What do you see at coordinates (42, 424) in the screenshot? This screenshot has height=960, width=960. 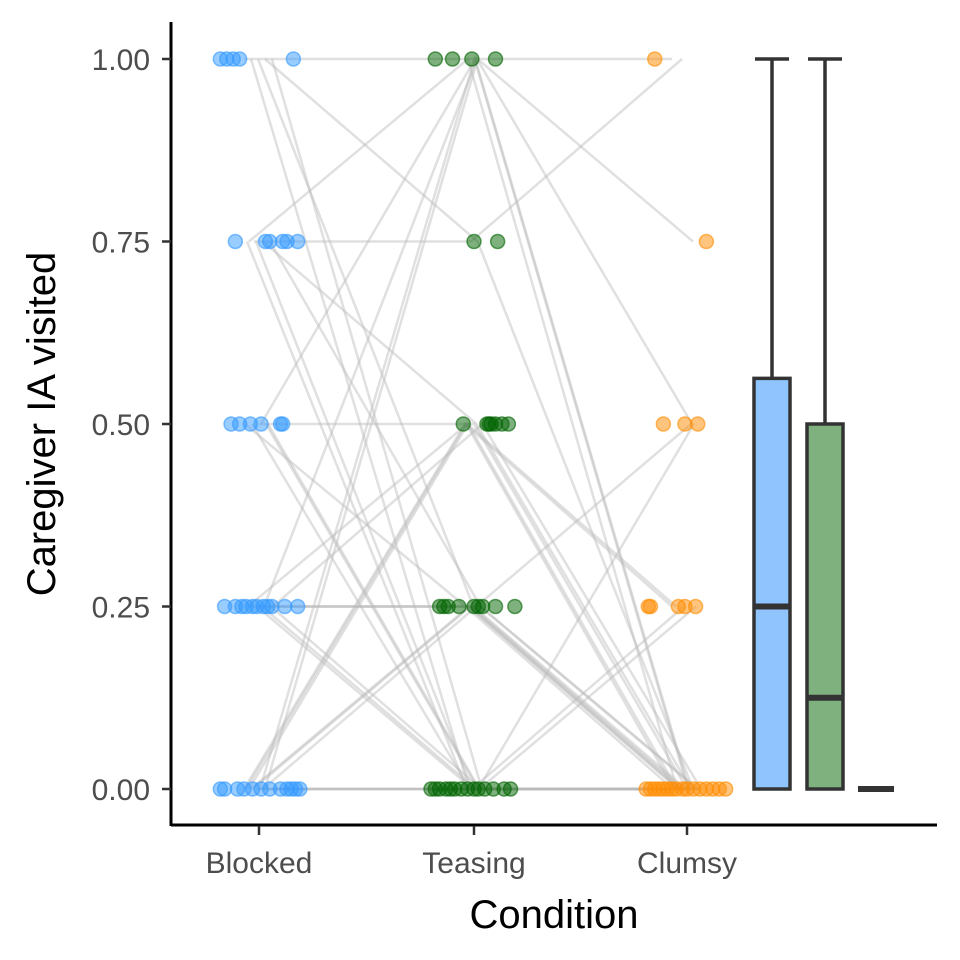 I see `y-axis-title: Caregiver IA visited` at bounding box center [42, 424].